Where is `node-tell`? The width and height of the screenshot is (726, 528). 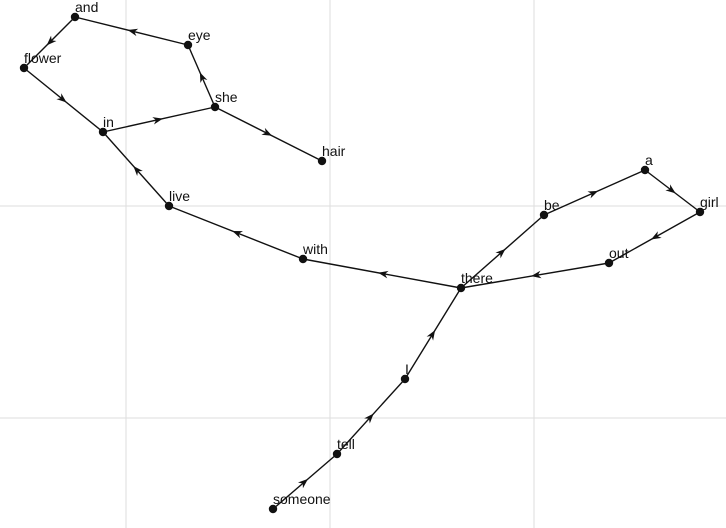
node-tell is located at coordinates (337, 454).